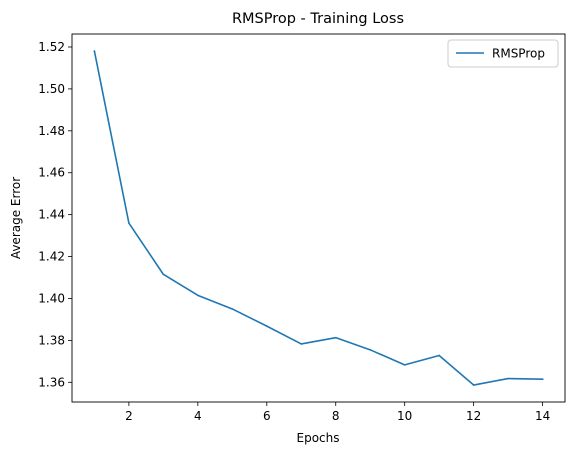 This screenshot has height=455, width=576. Describe the element at coordinates (267, 416) in the screenshot. I see `x-tick-label: 6` at that location.